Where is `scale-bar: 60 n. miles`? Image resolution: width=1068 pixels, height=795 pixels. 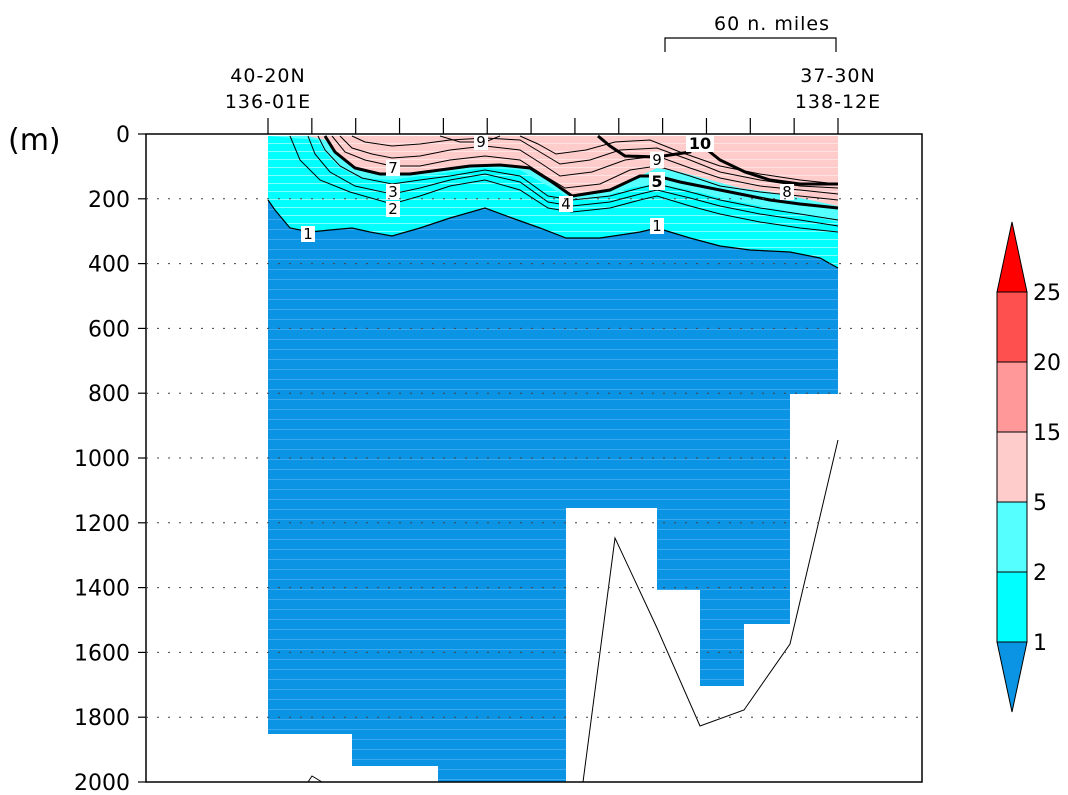 scale-bar: 60 n. miles is located at coordinates (750, 32).